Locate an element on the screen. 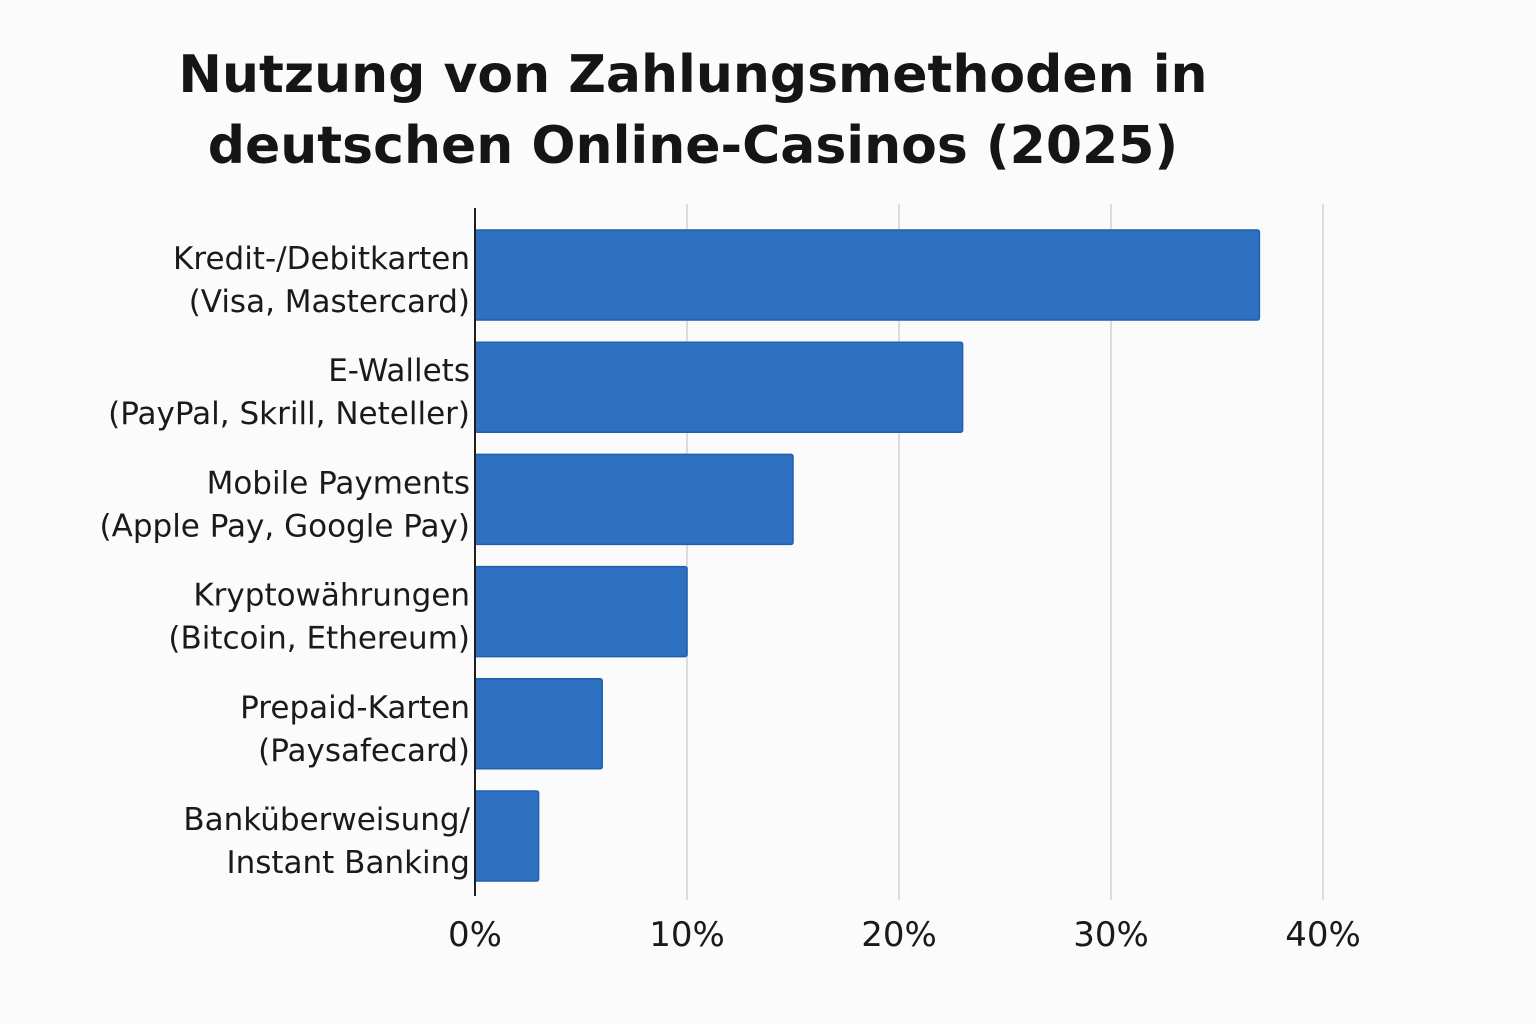  x-tick-label: 0% is located at coordinates (475, 935).